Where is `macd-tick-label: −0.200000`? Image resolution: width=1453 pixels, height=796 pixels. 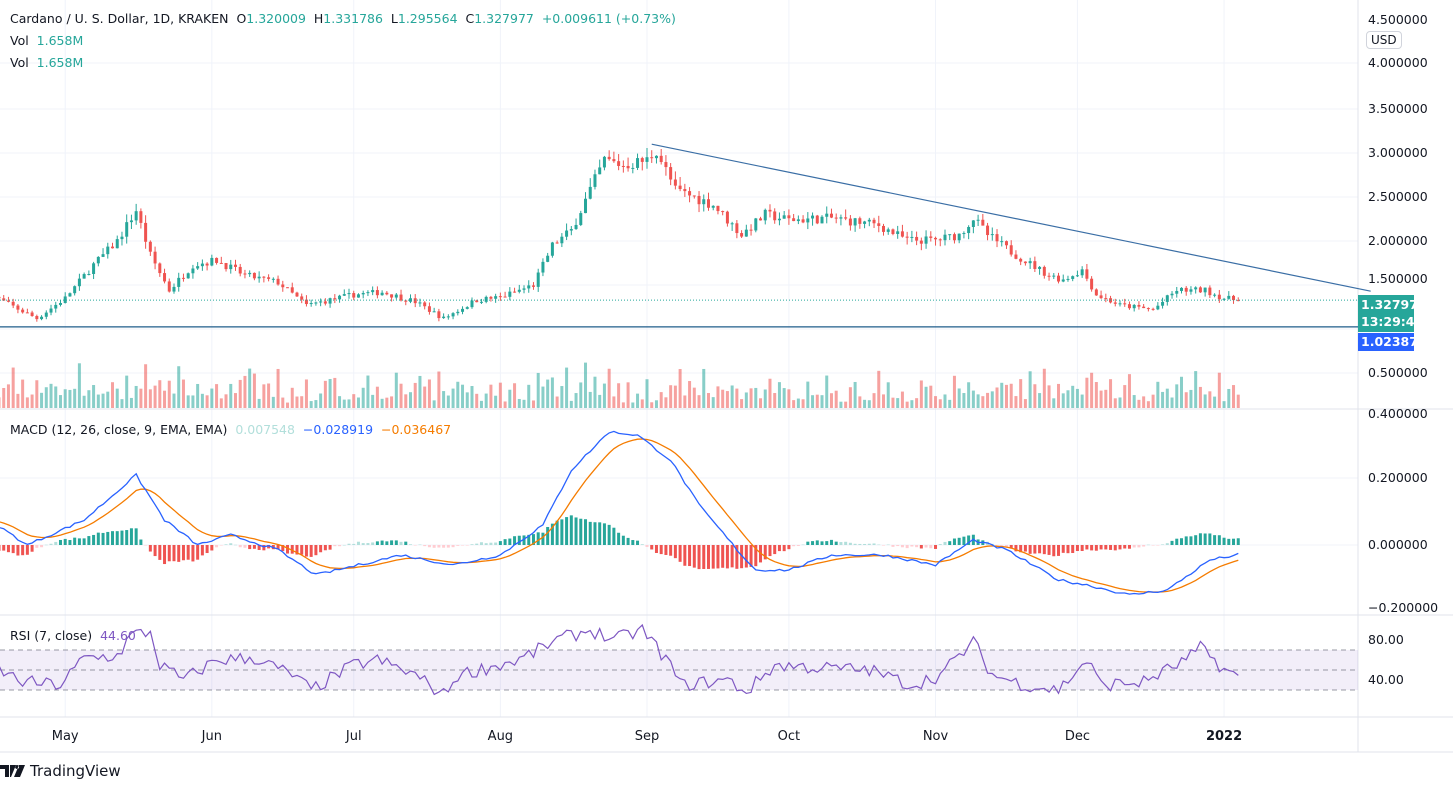 macd-tick-label: −0.200000 is located at coordinates (1403, 607).